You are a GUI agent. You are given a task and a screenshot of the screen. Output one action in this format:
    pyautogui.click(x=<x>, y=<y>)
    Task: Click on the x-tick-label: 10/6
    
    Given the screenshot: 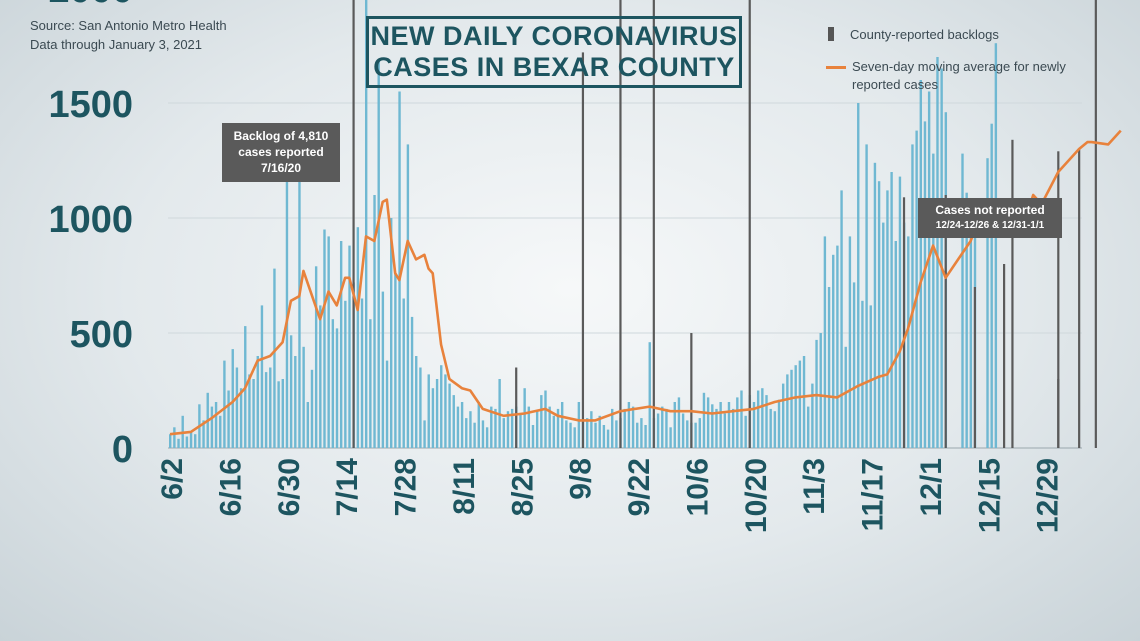 What is the action you would take?
    pyautogui.click(x=697, y=487)
    